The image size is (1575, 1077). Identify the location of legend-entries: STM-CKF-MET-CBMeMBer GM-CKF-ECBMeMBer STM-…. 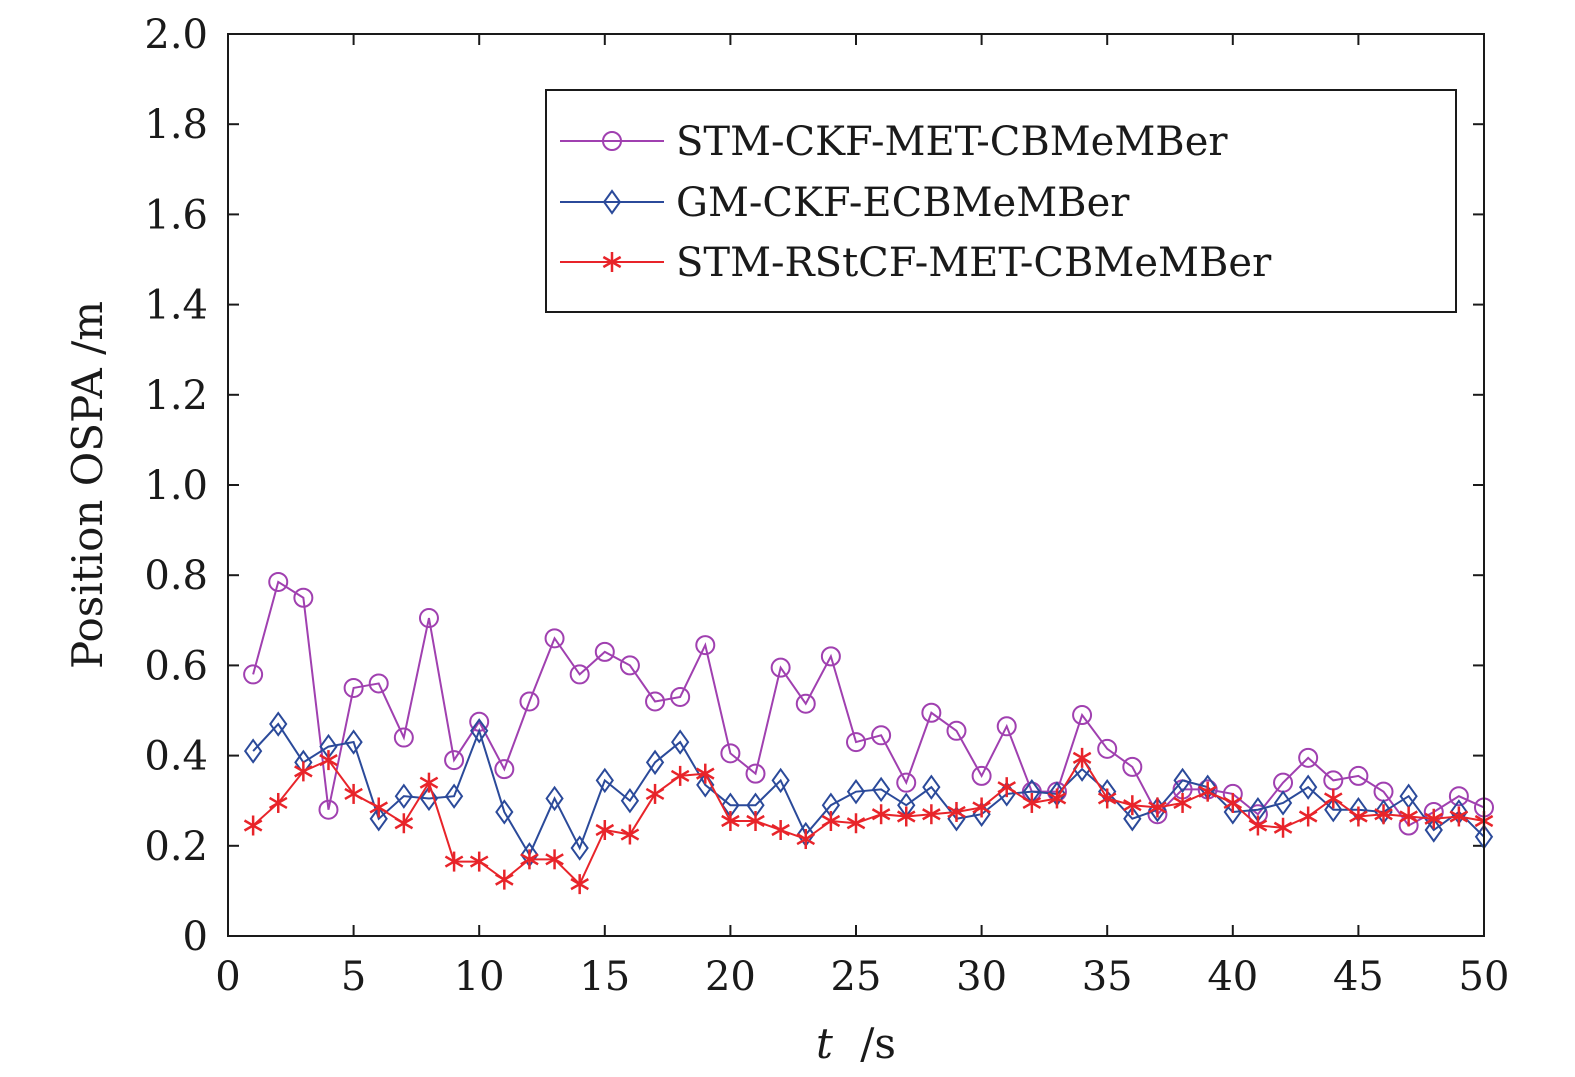
(916, 202).